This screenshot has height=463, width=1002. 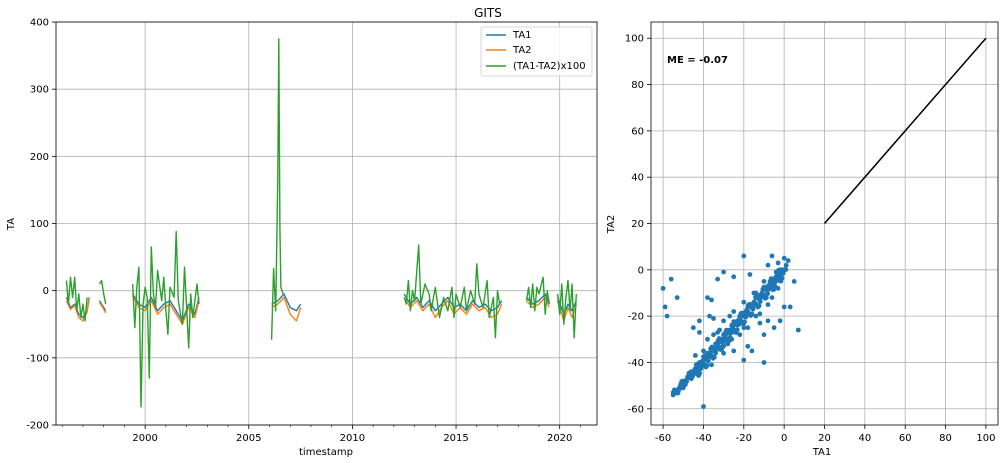 What do you see at coordinates (352, 438) in the screenshot?
I see `timeseries-x-tick-label: 2010` at bounding box center [352, 438].